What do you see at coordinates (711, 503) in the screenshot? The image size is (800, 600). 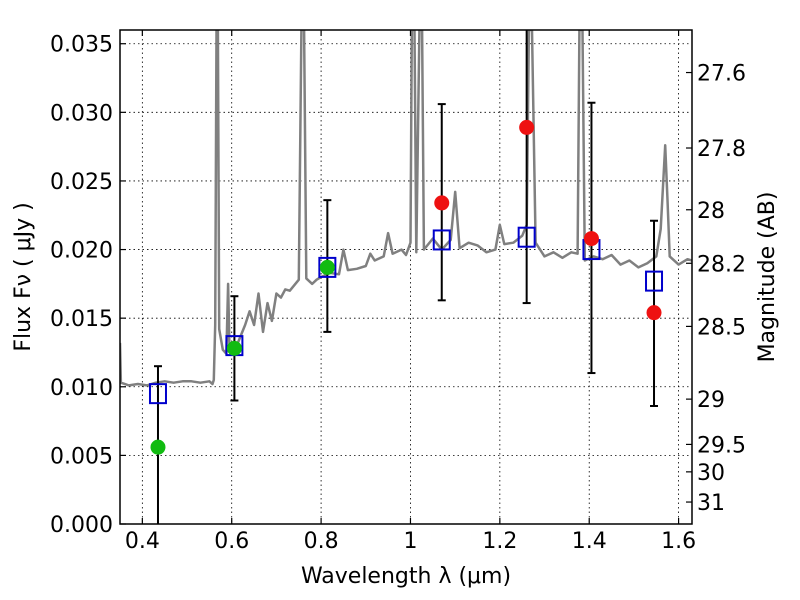 I see `right-tick-label: 31` at bounding box center [711, 503].